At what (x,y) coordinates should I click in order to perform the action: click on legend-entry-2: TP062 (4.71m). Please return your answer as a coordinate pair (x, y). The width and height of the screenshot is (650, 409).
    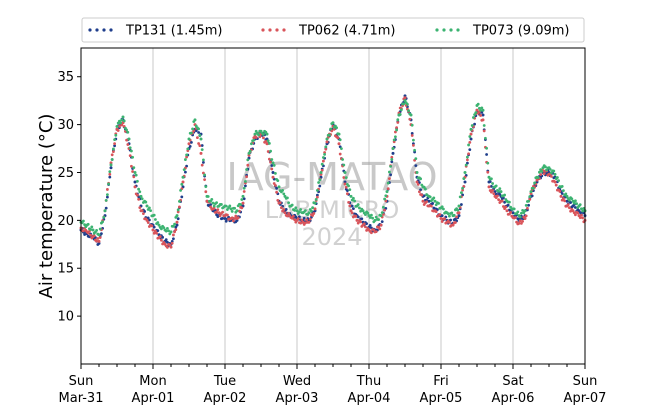
    Looking at the image, I should click on (328, 31).